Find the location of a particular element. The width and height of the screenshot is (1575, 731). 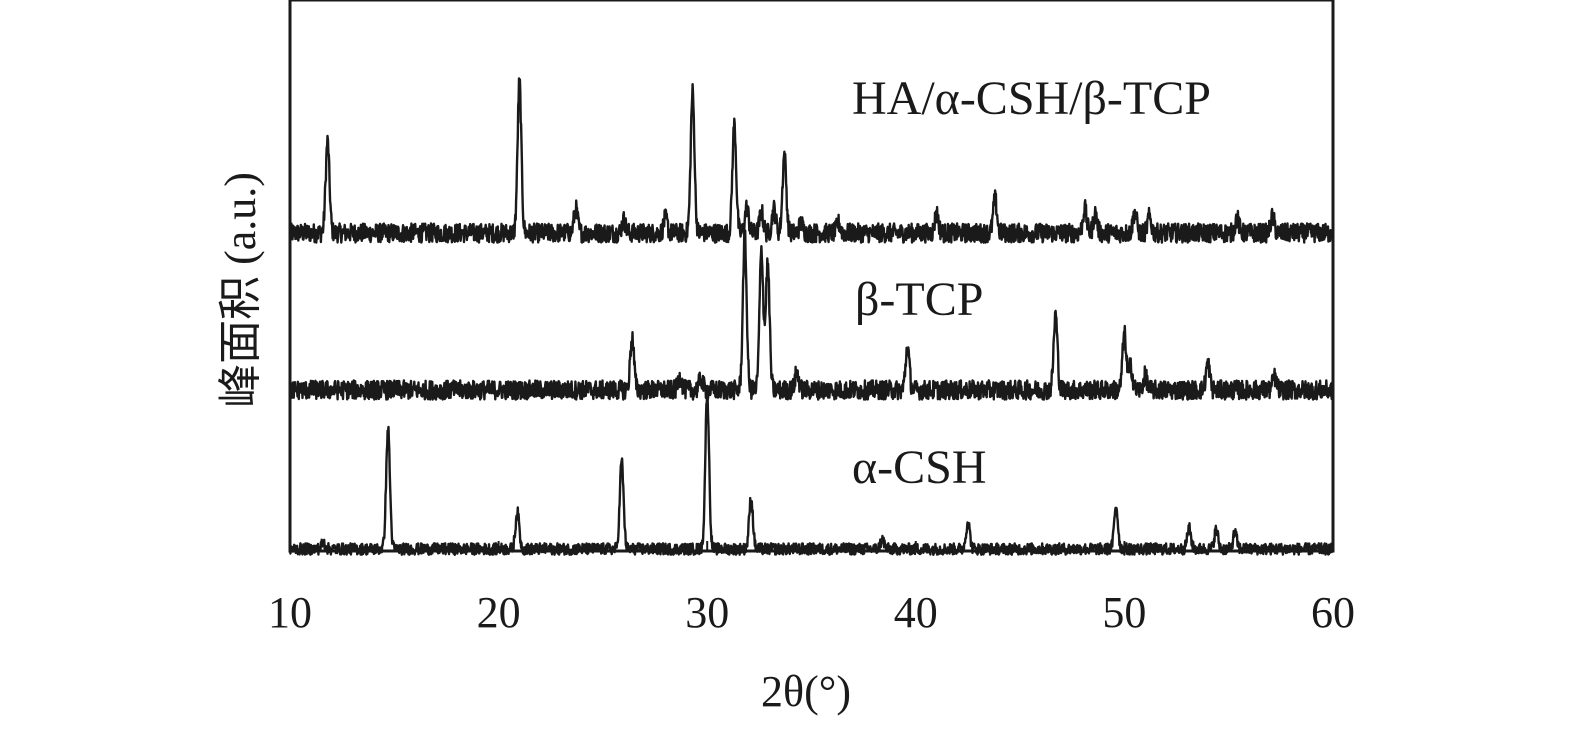

x-tick-label: 50 is located at coordinates (1124, 612).